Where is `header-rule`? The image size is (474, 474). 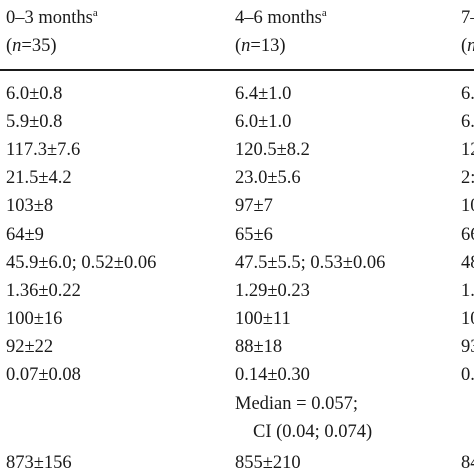 header-rule is located at coordinates (237, 70).